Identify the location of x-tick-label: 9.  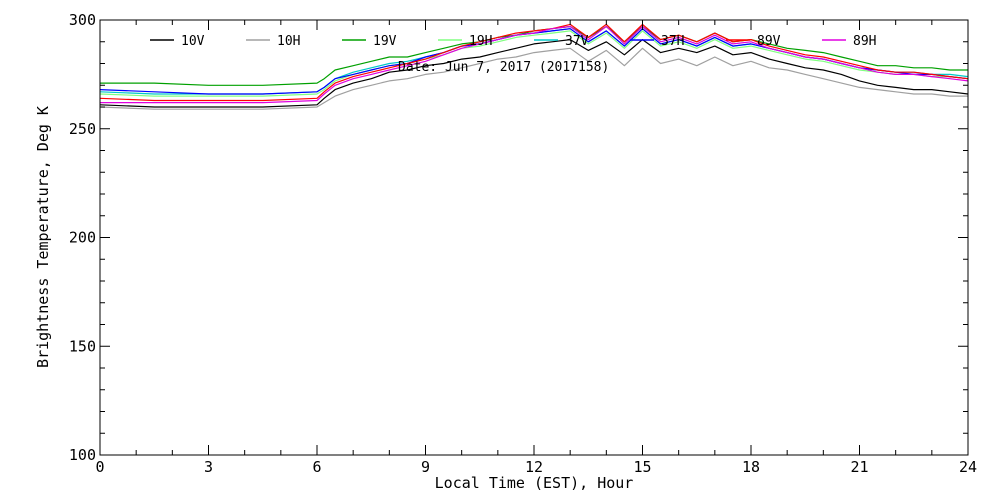
(425, 467).